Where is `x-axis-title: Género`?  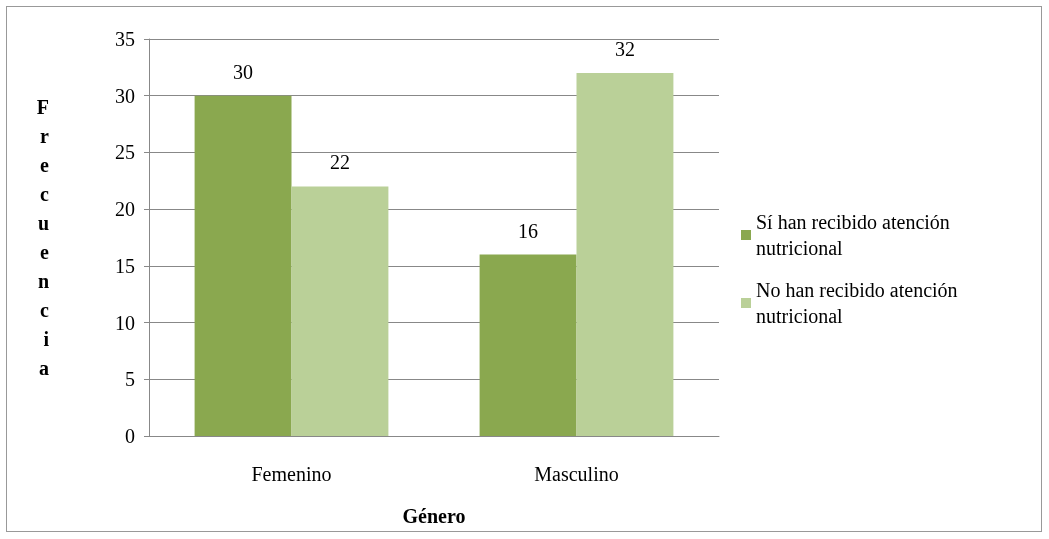 x-axis-title: Género is located at coordinates (434, 516).